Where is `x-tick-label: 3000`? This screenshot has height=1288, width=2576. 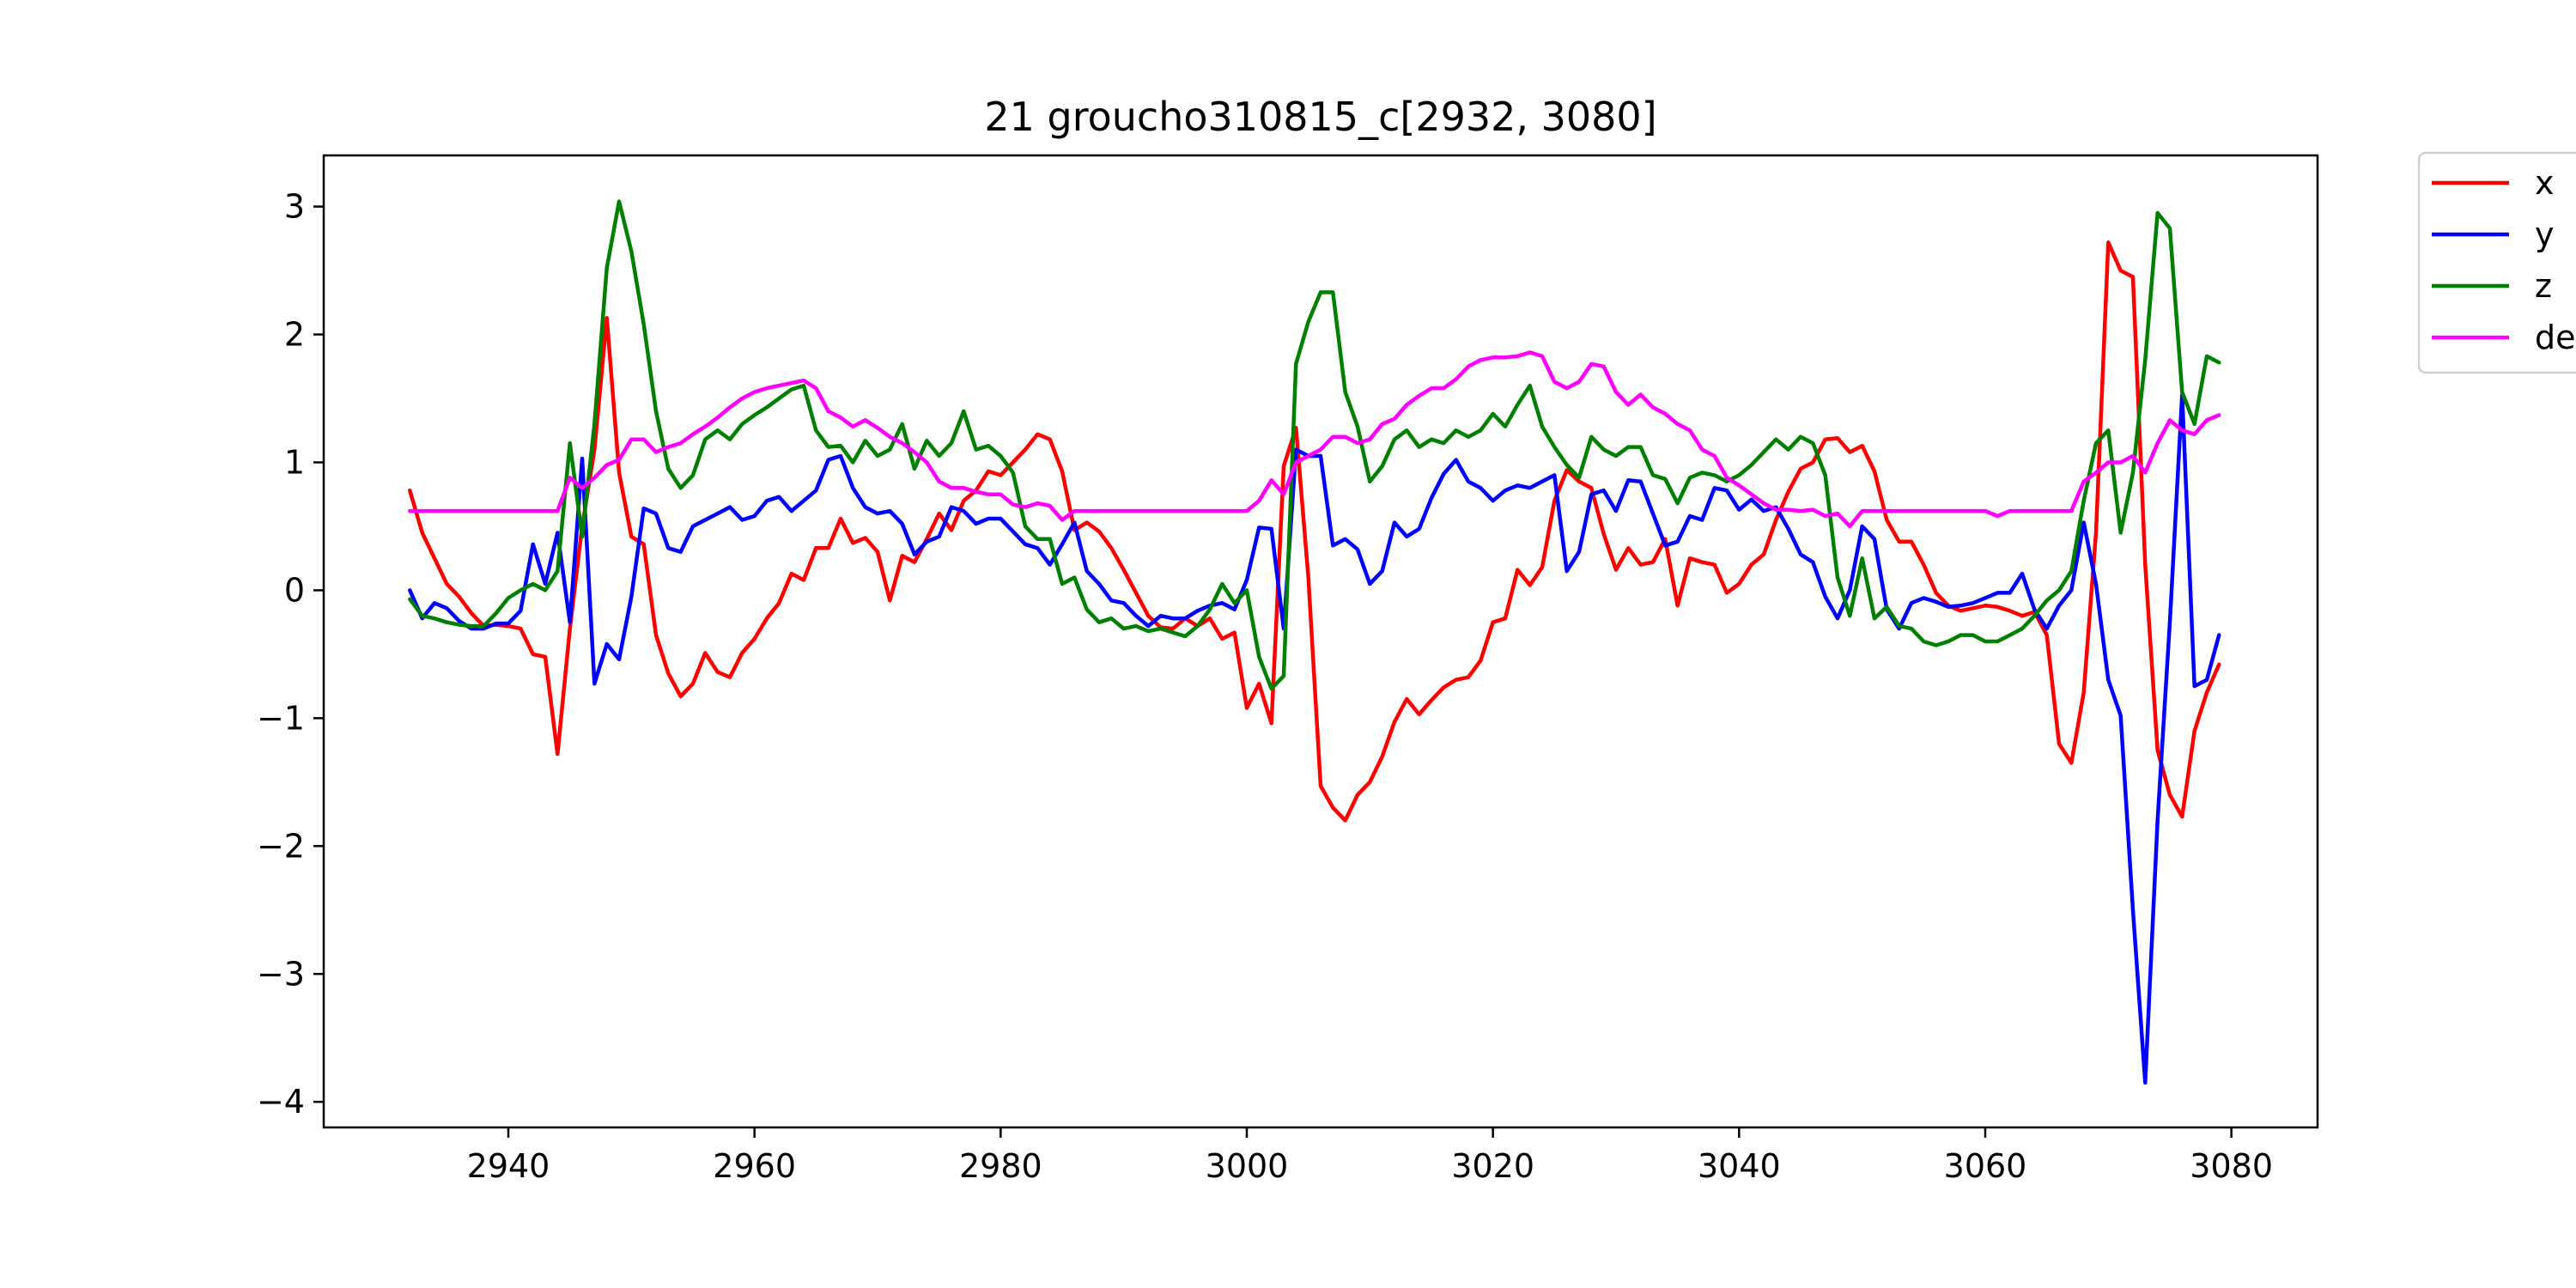 x-tick-label: 3000 is located at coordinates (1247, 1166).